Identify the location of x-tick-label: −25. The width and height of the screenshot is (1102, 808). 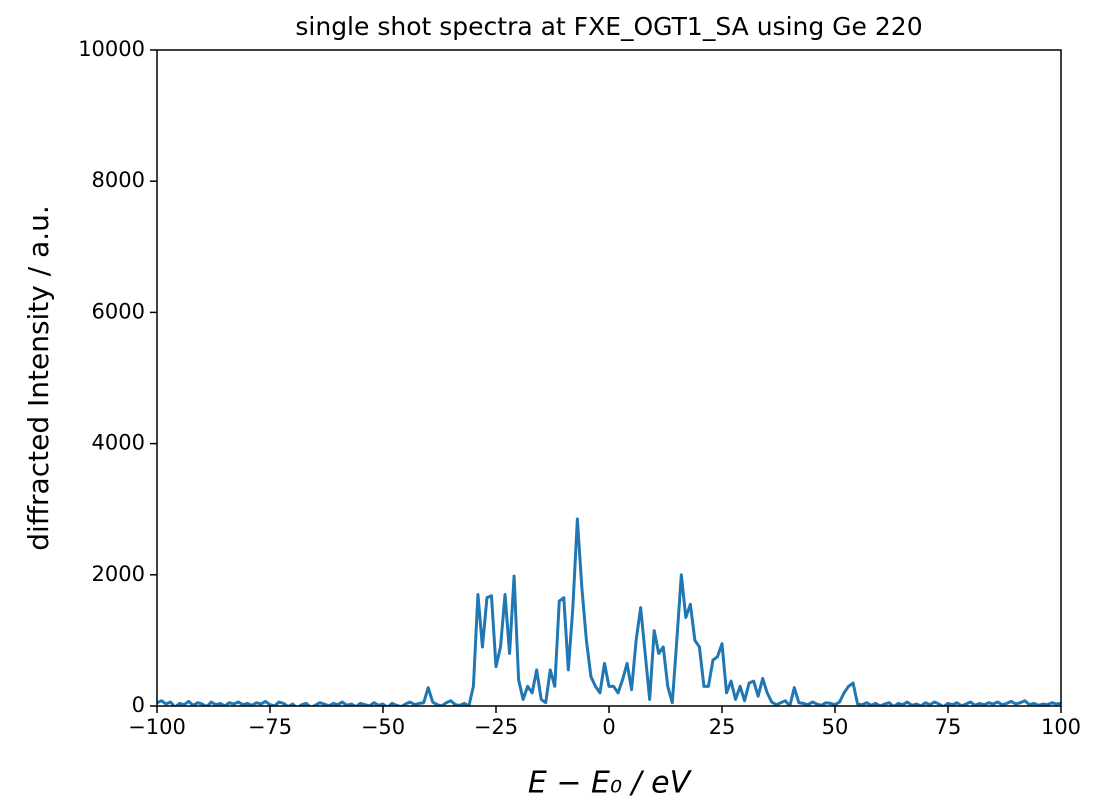
(496, 727).